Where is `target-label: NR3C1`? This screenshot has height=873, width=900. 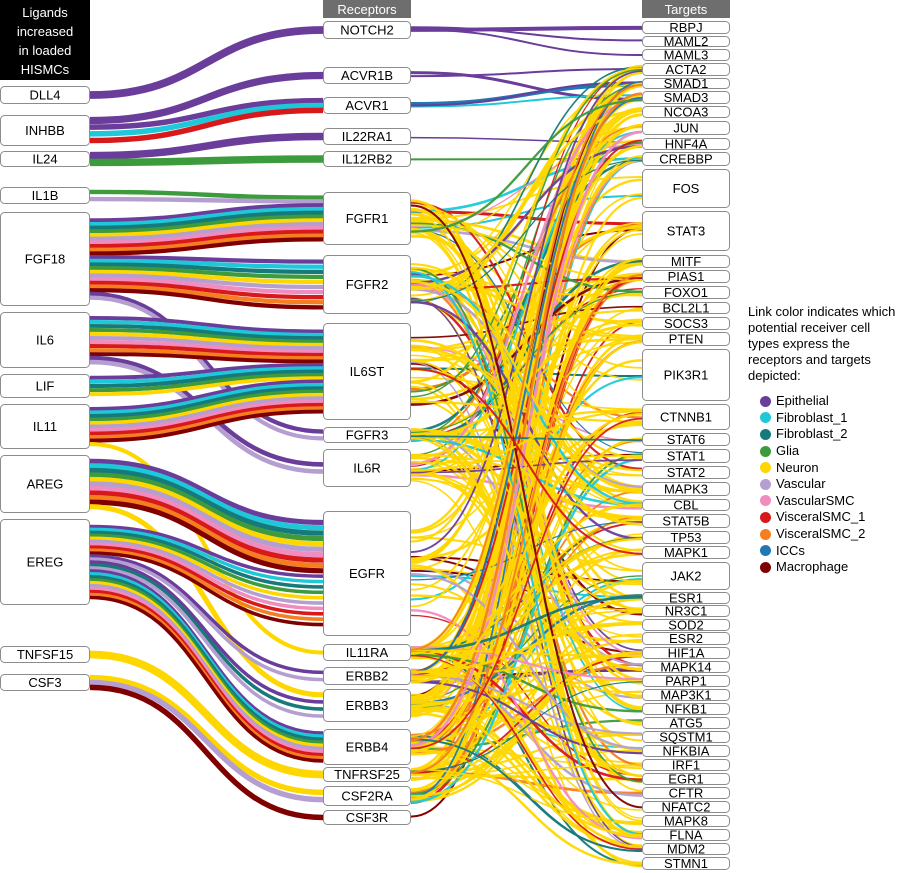
target-label: NR3C1 is located at coordinates (686, 611).